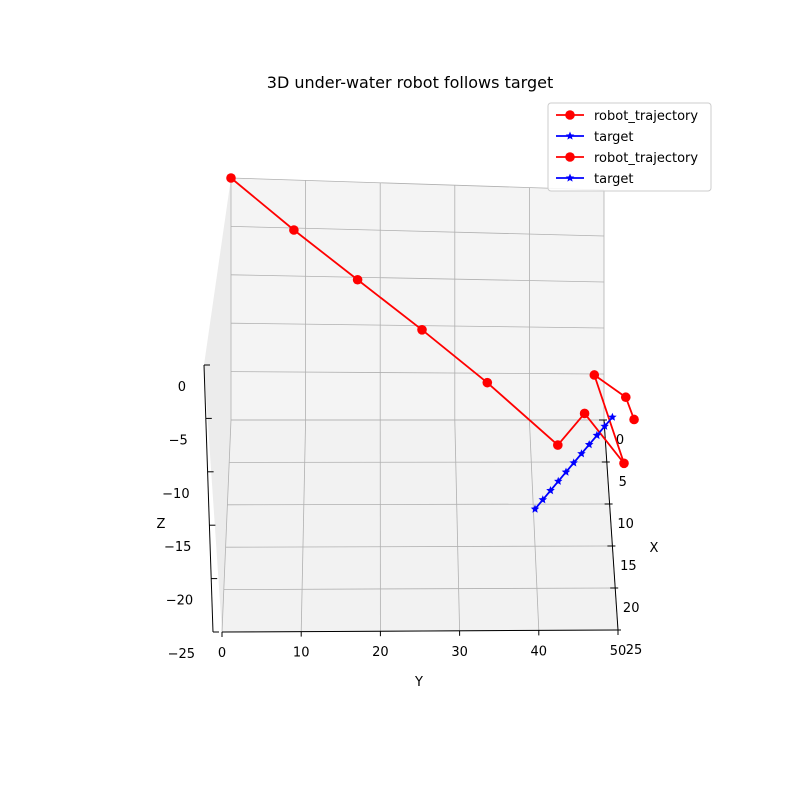  What do you see at coordinates (634, 650) in the screenshot?
I see `x-tick-label: 25` at bounding box center [634, 650].